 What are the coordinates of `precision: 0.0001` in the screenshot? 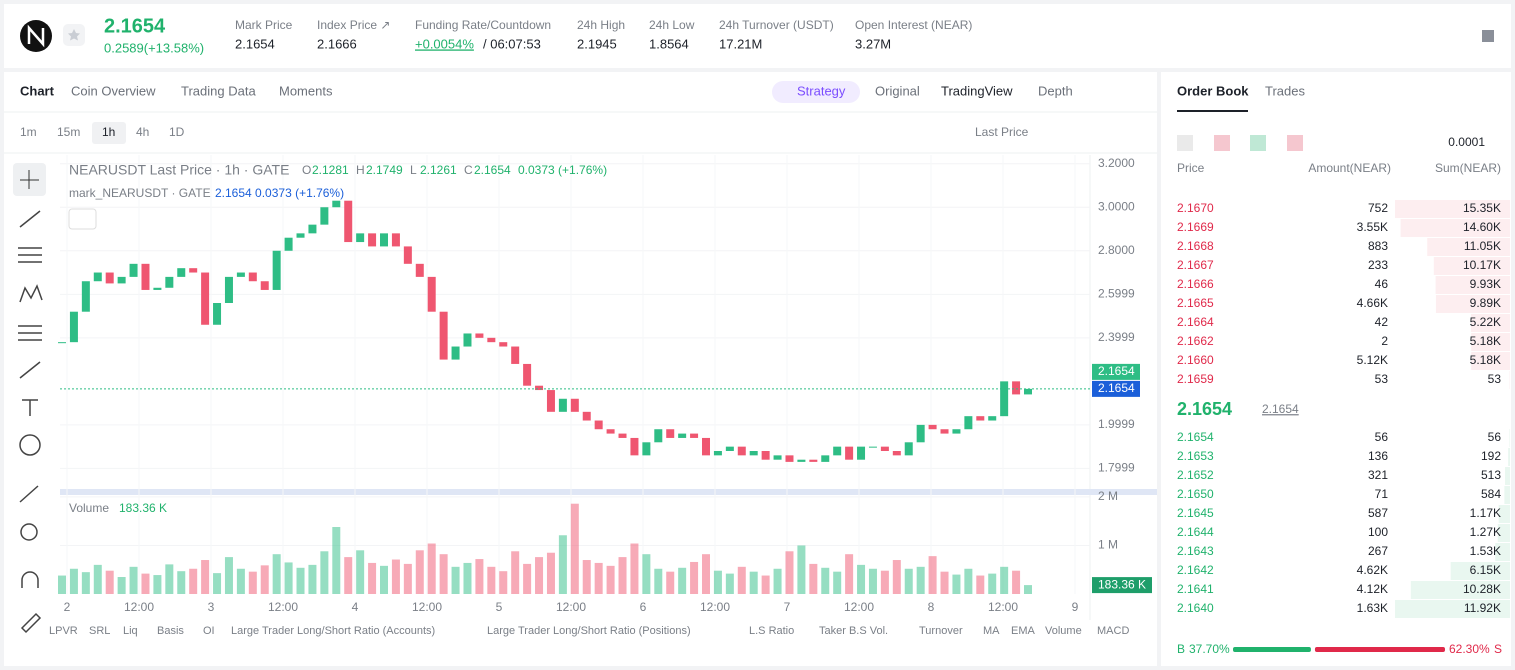 It's located at (1466, 142).